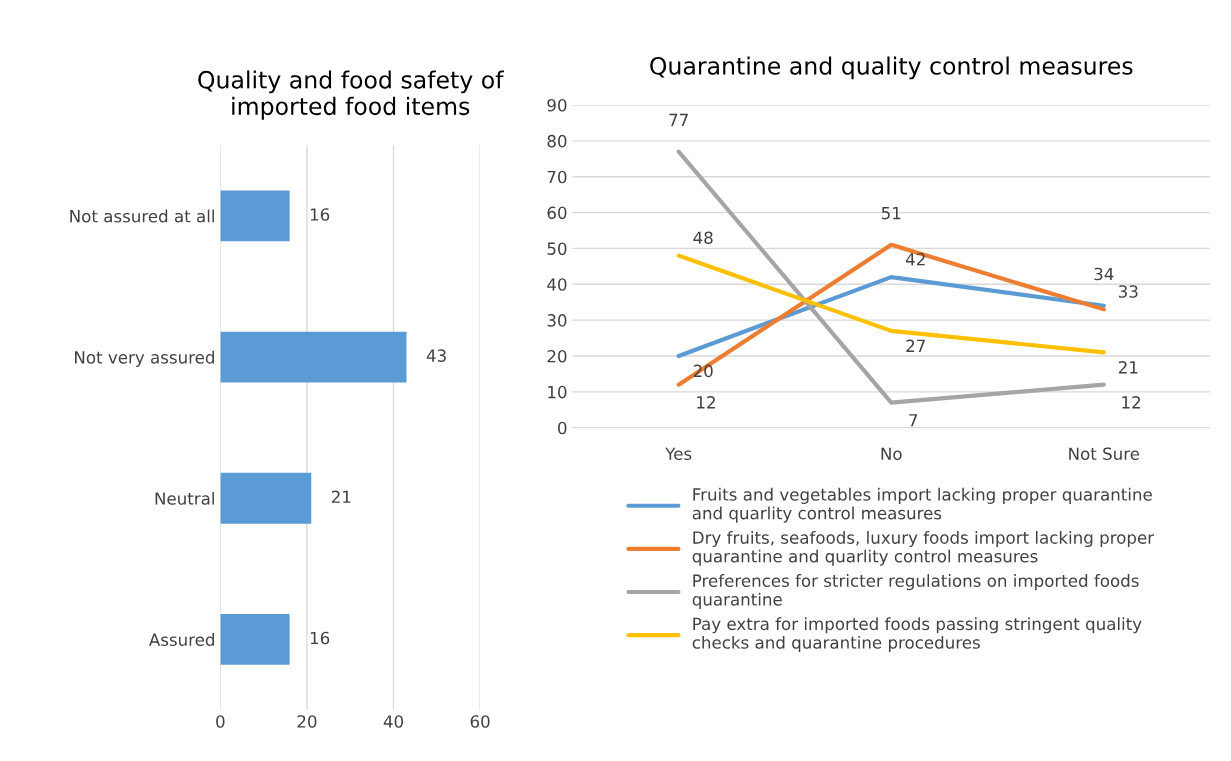 The width and height of the screenshot is (1231, 761). Describe the element at coordinates (557, 141) in the screenshot. I see `y-tick-label: 80` at that location.